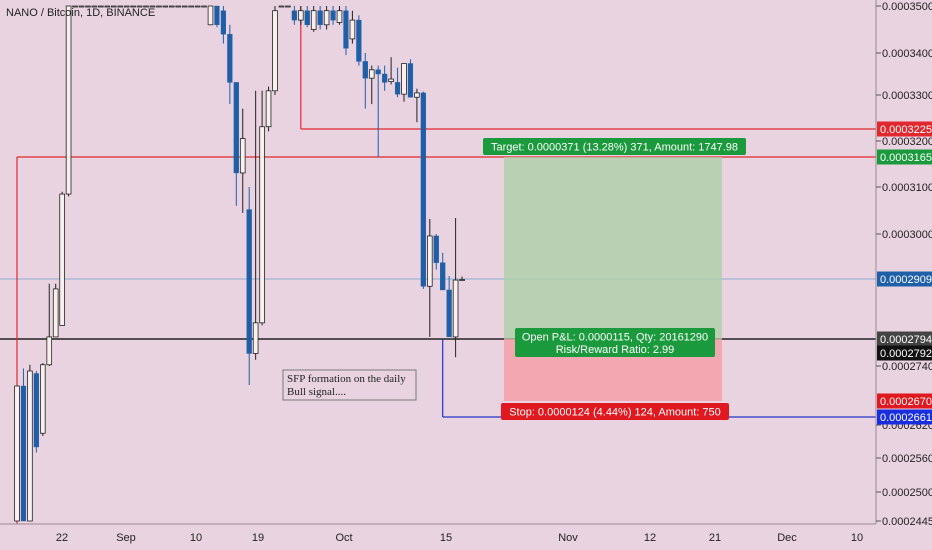  I want to click on price-tick-label: 0.0003200, so click(907, 142).